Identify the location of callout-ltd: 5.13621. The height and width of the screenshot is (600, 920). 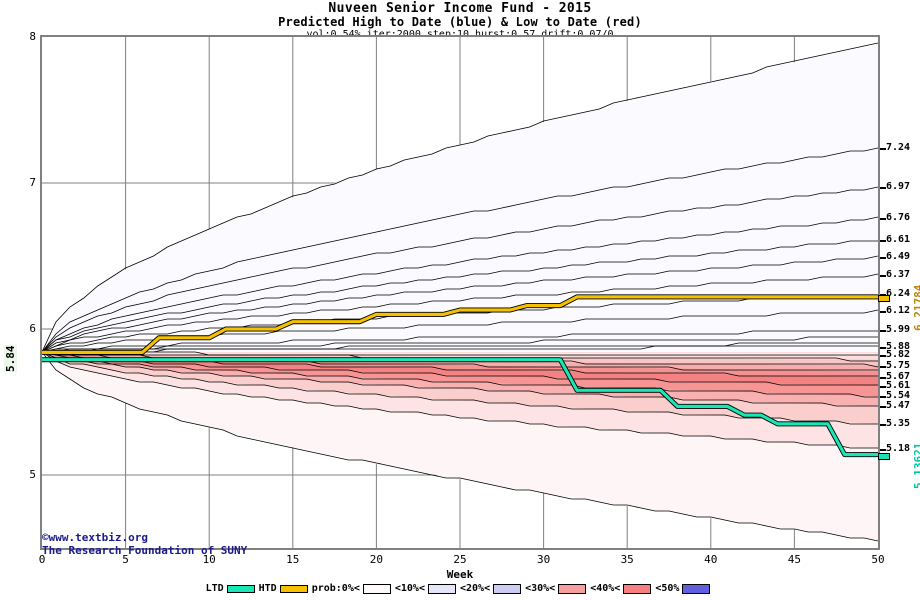
(916, 466).